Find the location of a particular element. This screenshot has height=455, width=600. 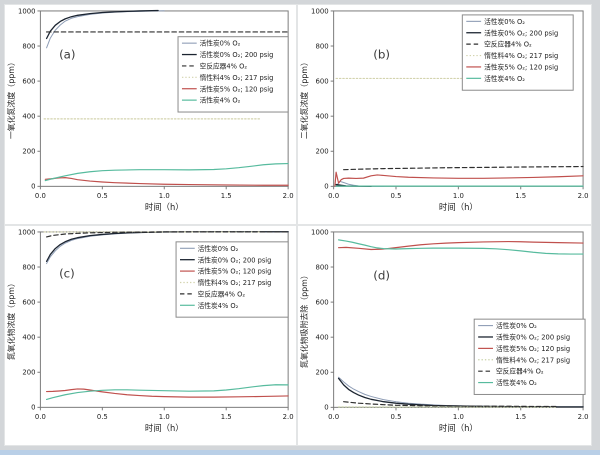

panel-label: (a) is located at coordinates (67, 54).